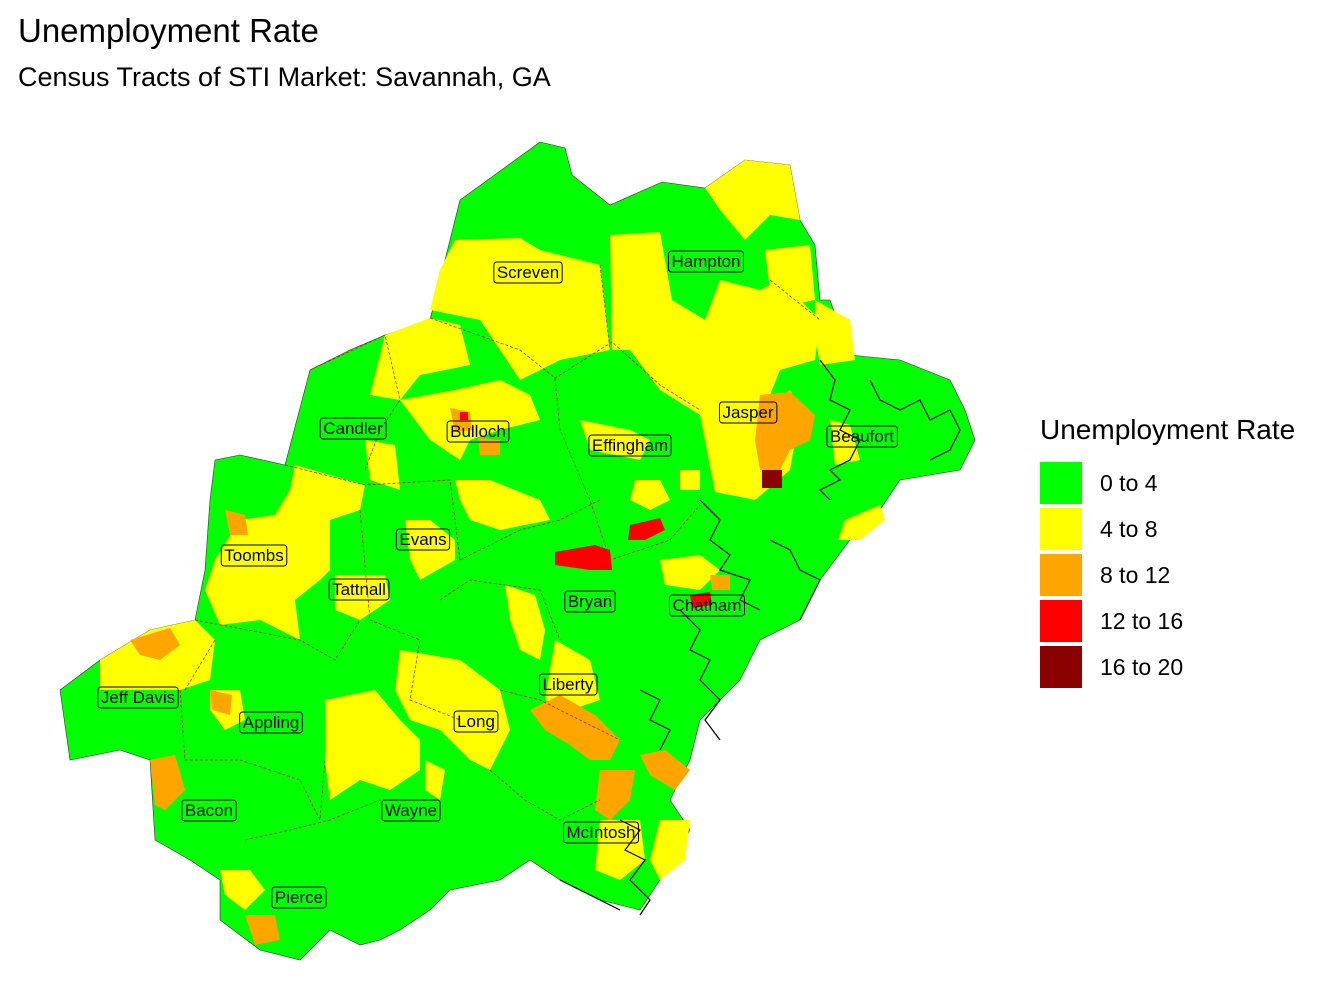 The height and width of the screenshot is (1008, 1344). I want to click on county-label-candler: Candler, so click(353, 428).